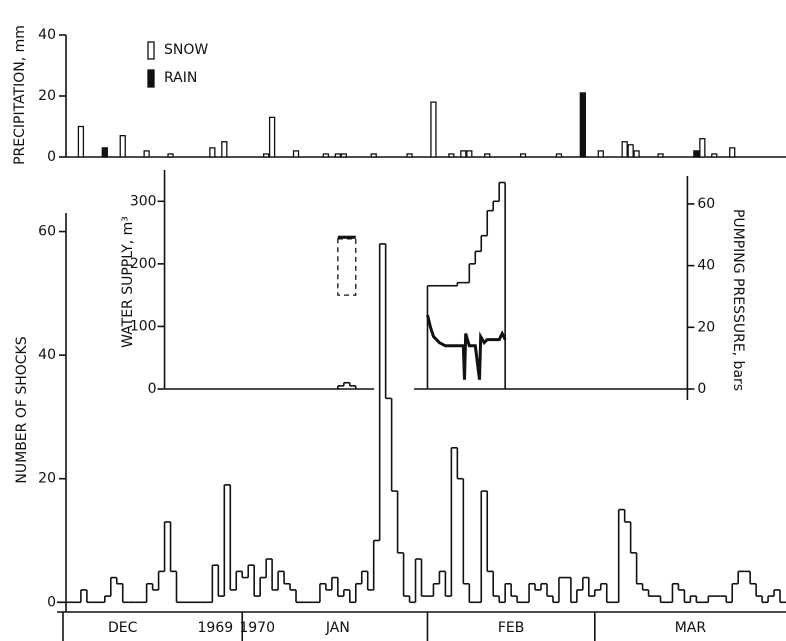 The width and height of the screenshot is (786, 641). What do you see at coordinates (346, 237) in the screenshot?
I see `estimate-top` at bounding box center [346, 237].